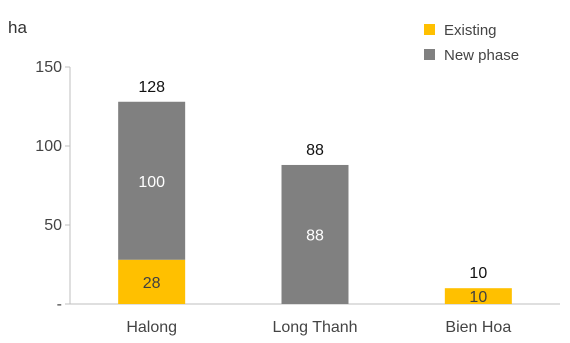 This screenshot has width=570, height=343. Describe the element at coordinates (315, 150) in the screenshot. I see `bar-total-label: 88` at that location.